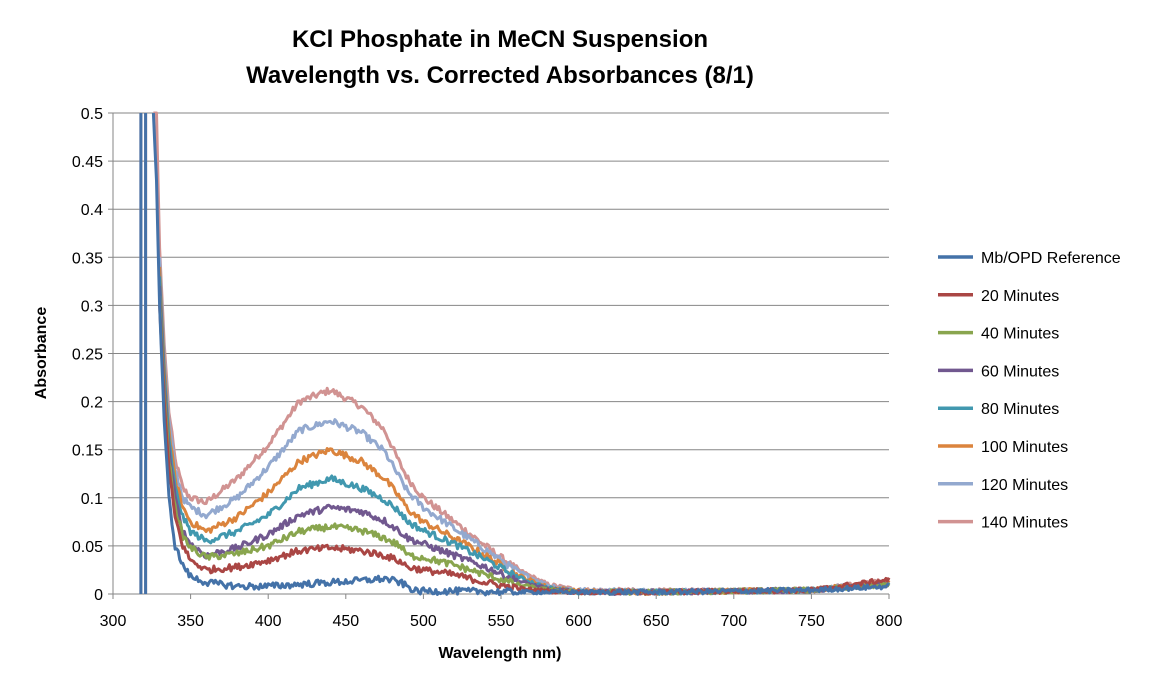  What do you see at coordinates (87, 451) in the screenshot?
I see `y-tick-label: 0.15` at bounding box center [87, 451].